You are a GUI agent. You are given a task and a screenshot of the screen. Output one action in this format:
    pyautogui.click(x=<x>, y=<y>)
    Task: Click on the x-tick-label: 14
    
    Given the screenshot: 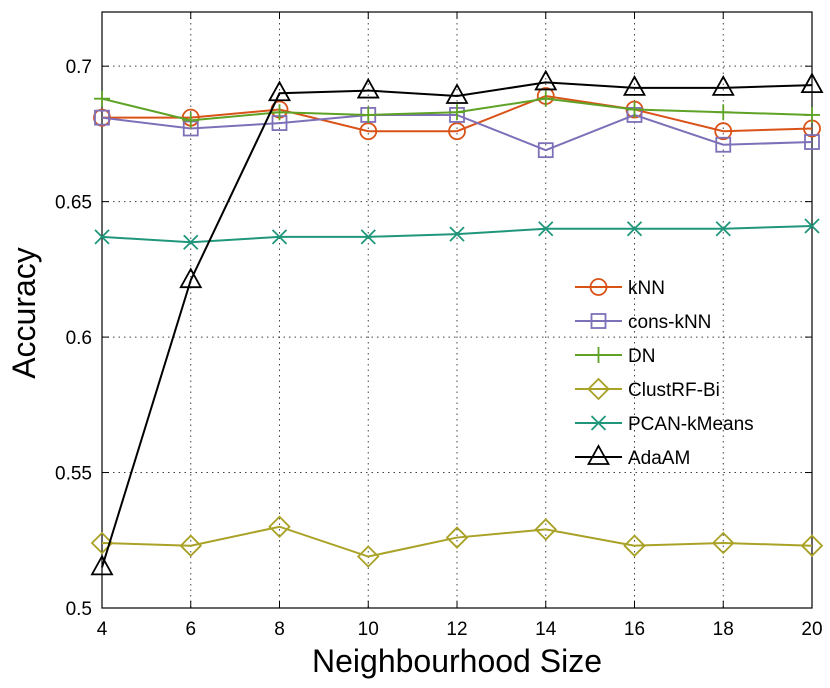 What is the action you would take?
    pyautogui.click(x=546, y=629)
    